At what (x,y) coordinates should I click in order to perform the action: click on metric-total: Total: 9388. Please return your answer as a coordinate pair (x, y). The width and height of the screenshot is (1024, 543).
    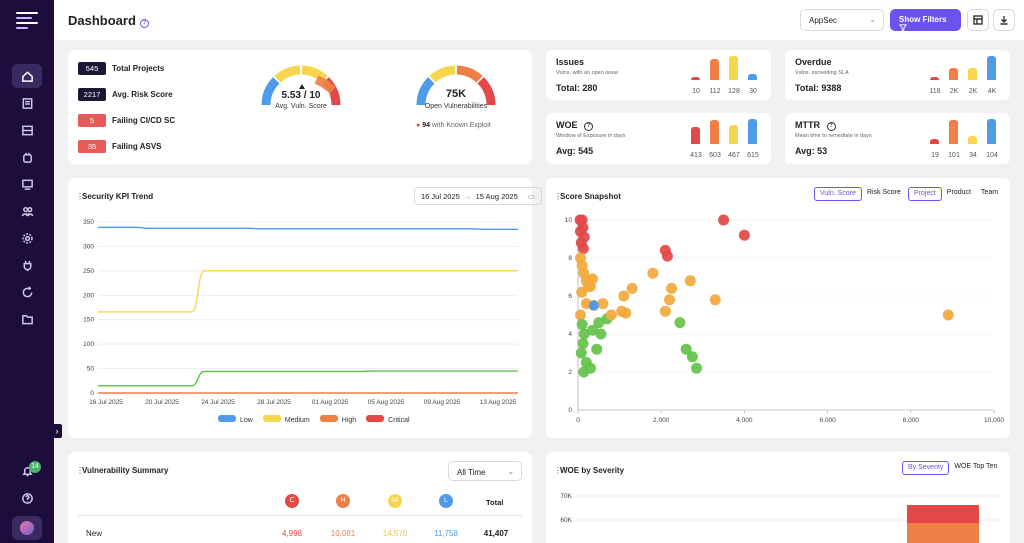
    Looking at the image, I should click on (818, 88).